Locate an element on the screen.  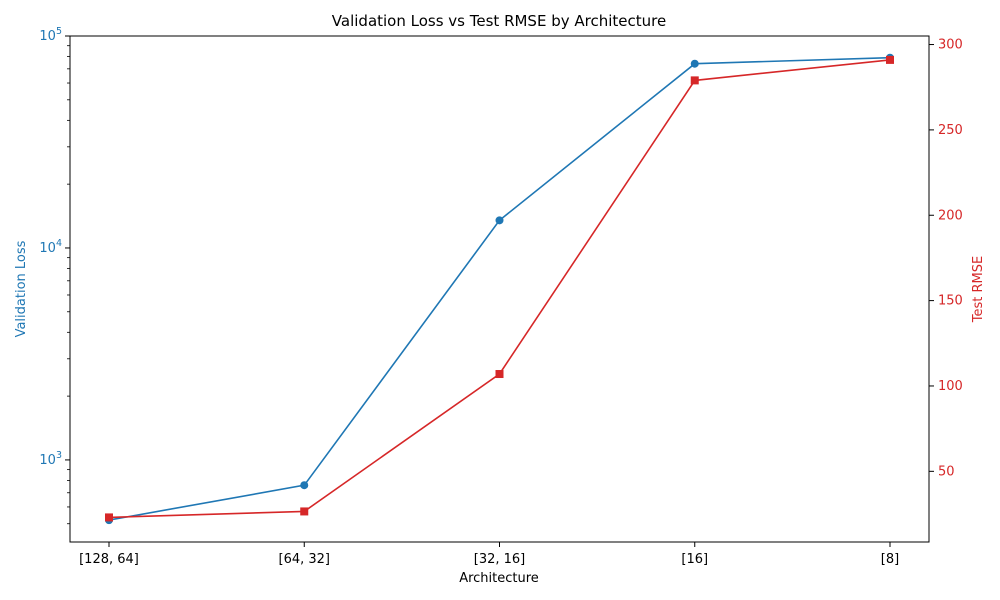
x-tick-label: [16] is located at coordinates (694, 559).